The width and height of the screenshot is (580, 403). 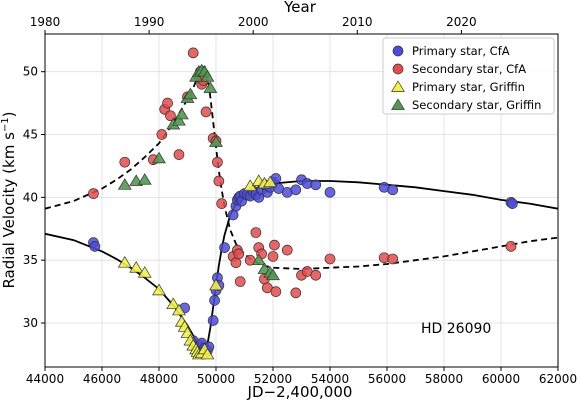 What do you see at coordinates (102, 379) in the screenshot?
I see `x-tick-label: 46000` at bounding box center [102, 379].